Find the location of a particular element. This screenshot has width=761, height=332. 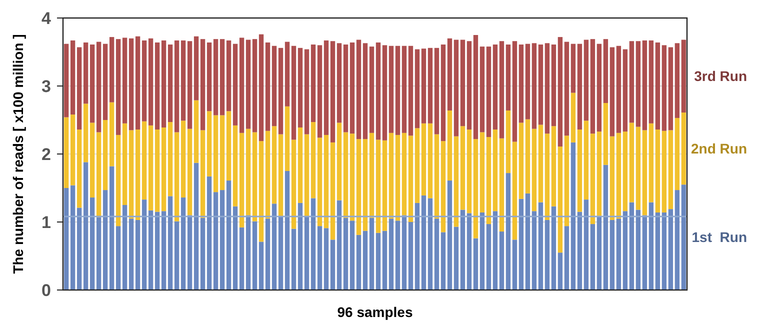

series-label: 3rd Run is located at coordinates (720, 76).